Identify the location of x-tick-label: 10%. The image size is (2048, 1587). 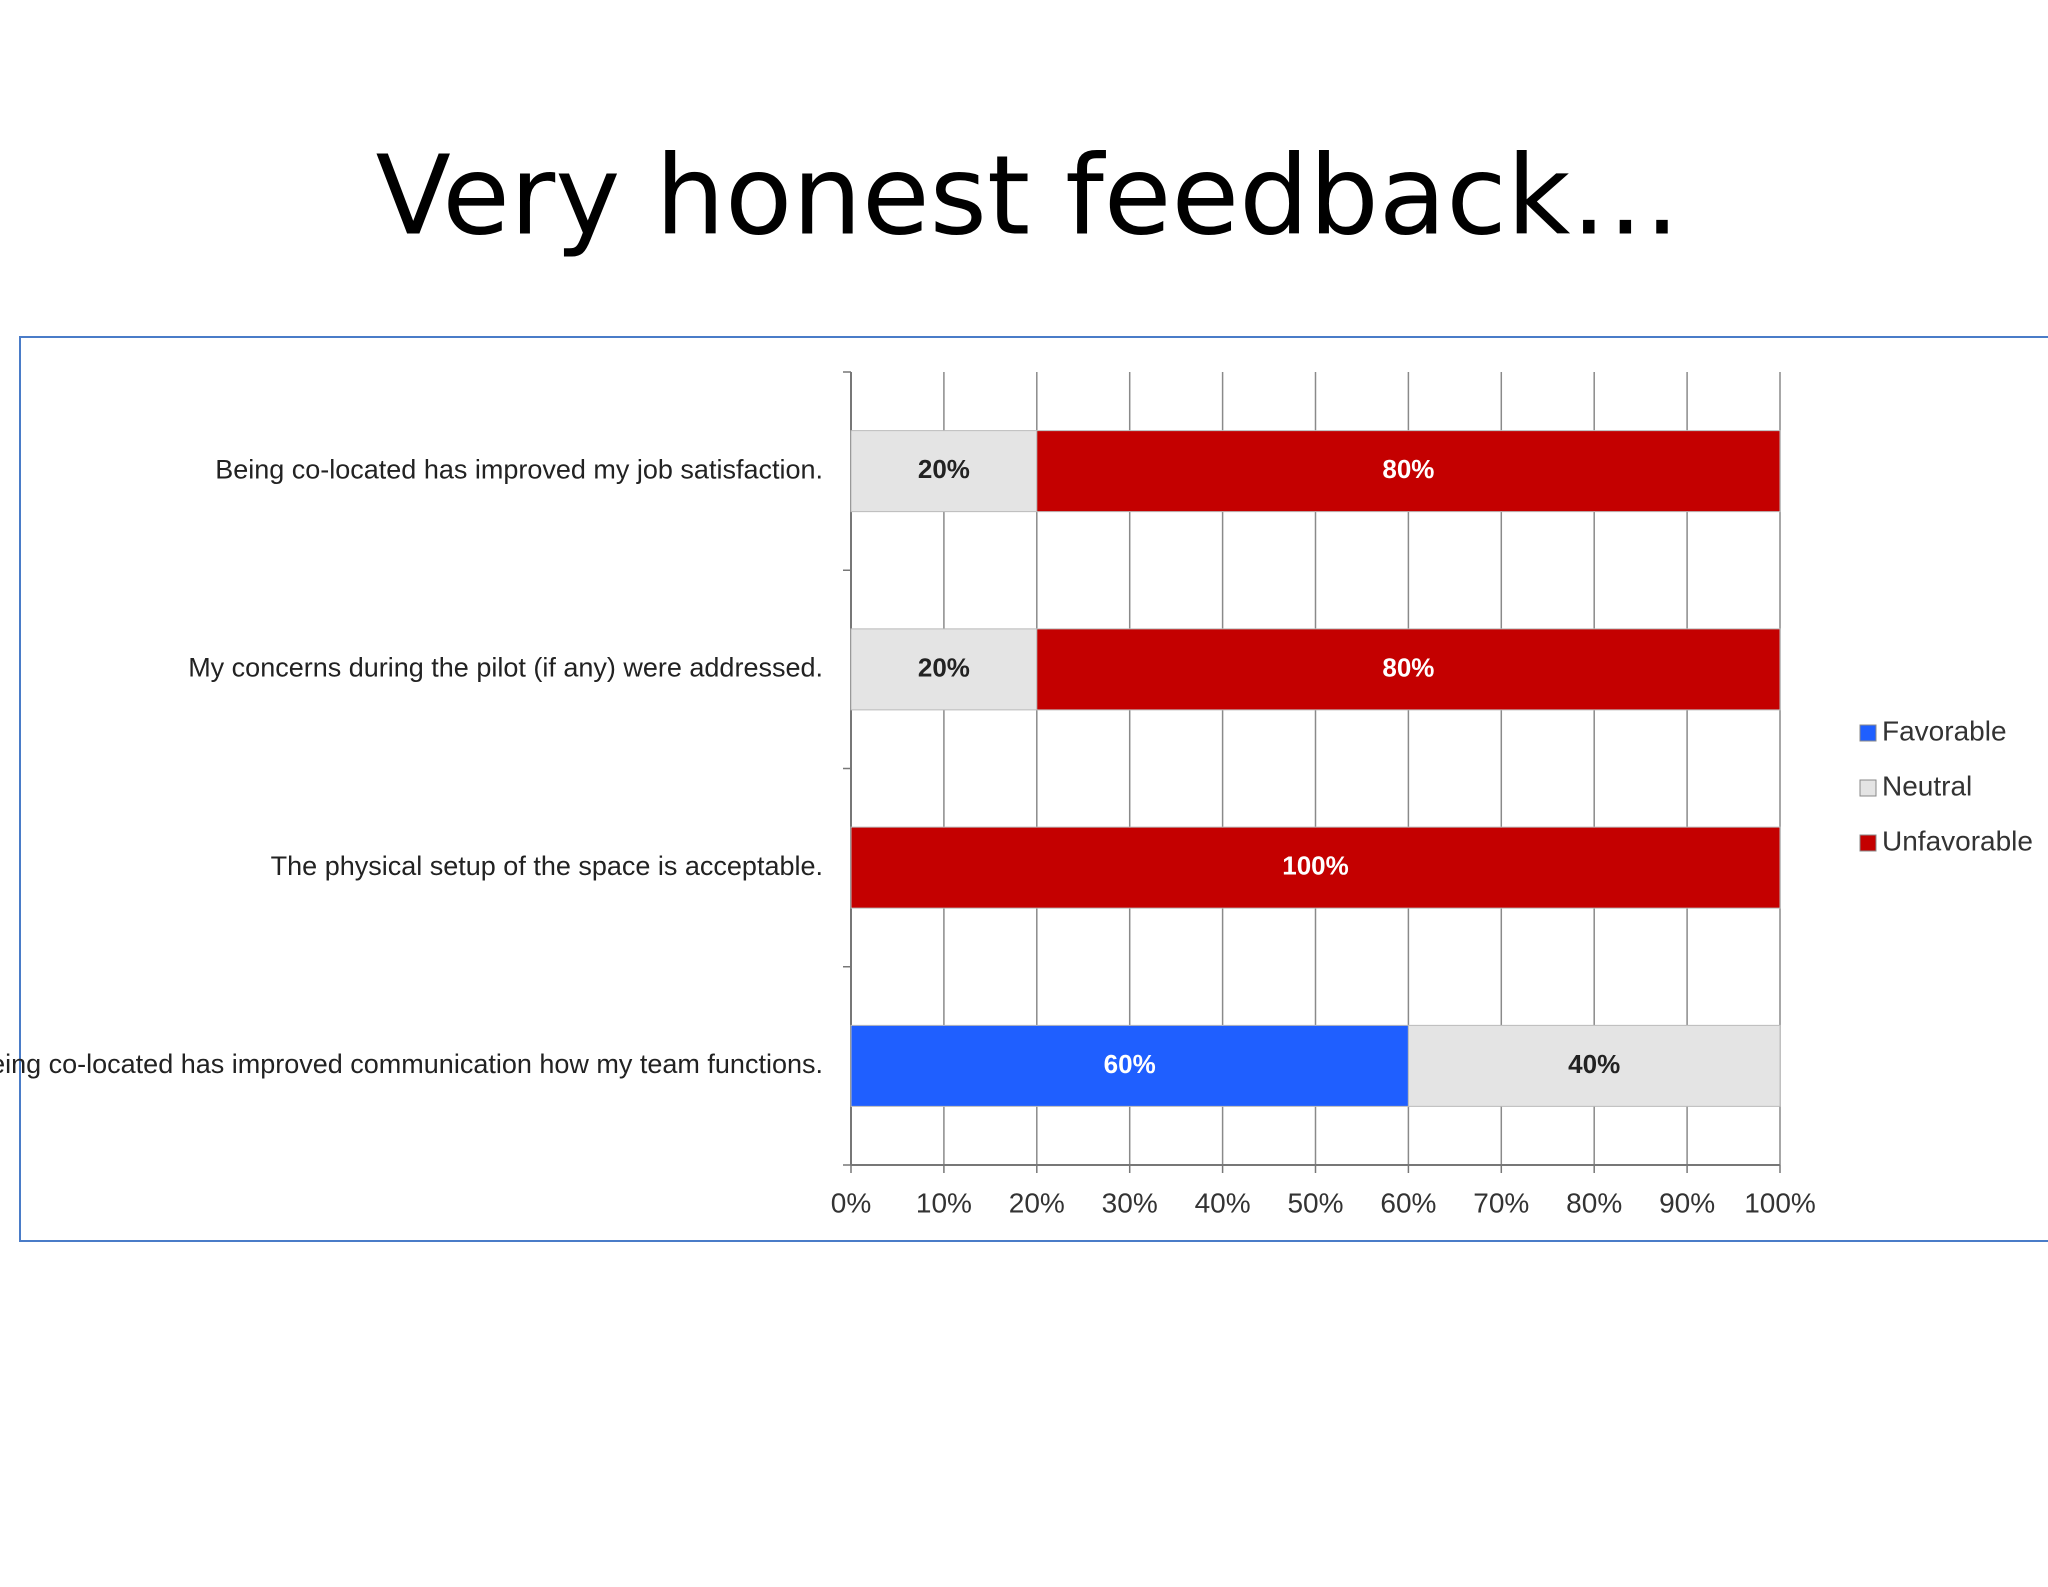
(944, 1202).